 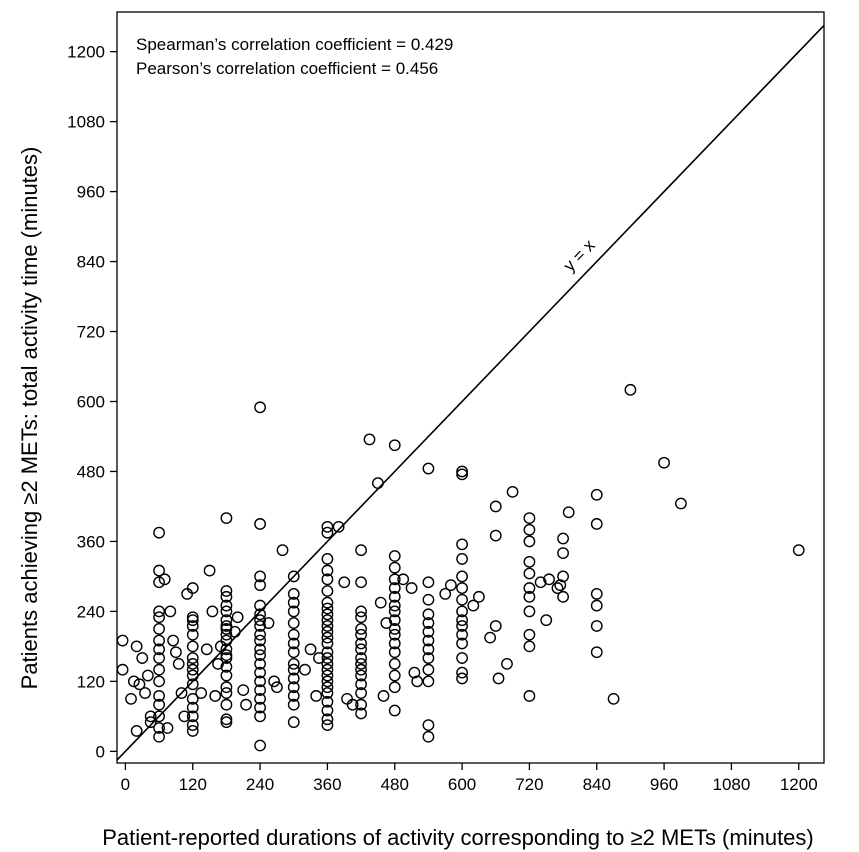 I want to click on x-tick-label: 720, so click(x=529, y=784).